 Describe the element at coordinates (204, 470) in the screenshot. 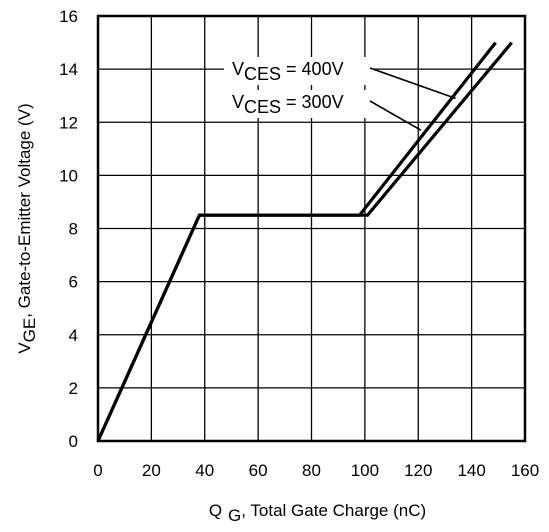

I see `x-tick-label: 40` at that location.